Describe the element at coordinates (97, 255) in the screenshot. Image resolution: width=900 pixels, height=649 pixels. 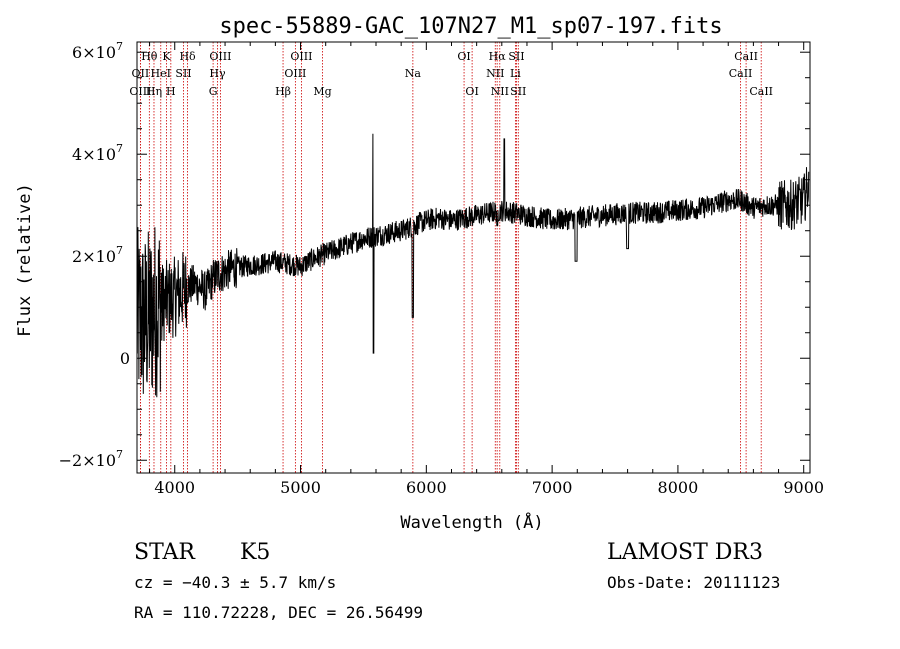
I see `y-tick-label: 2×10⁷` at that location.